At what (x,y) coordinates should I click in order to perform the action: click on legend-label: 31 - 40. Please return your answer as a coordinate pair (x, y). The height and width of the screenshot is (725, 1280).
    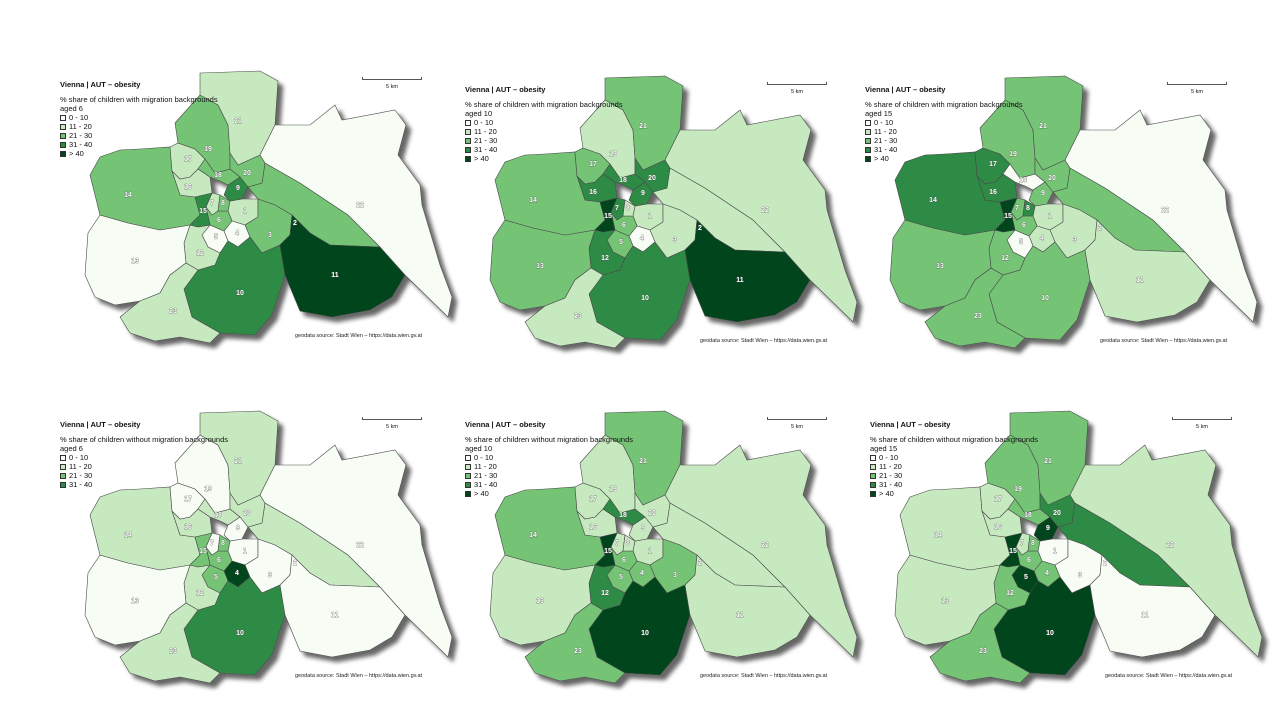
    Looking at the image, I should click on (81, 484).